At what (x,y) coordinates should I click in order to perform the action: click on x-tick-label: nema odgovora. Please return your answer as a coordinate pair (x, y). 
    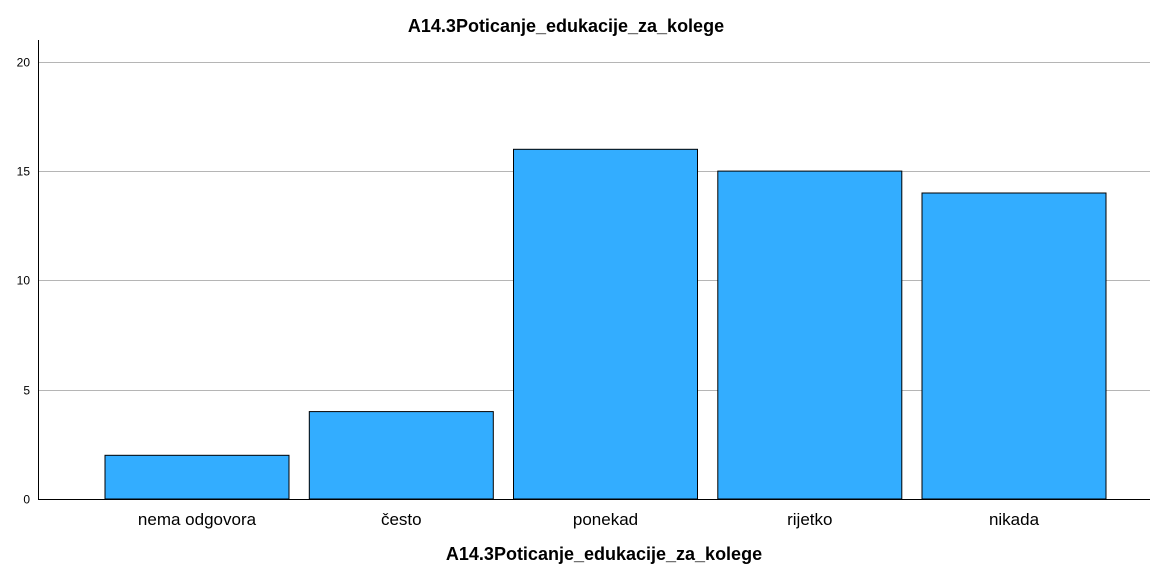
    Looking at the image, I should click on (197, 519).